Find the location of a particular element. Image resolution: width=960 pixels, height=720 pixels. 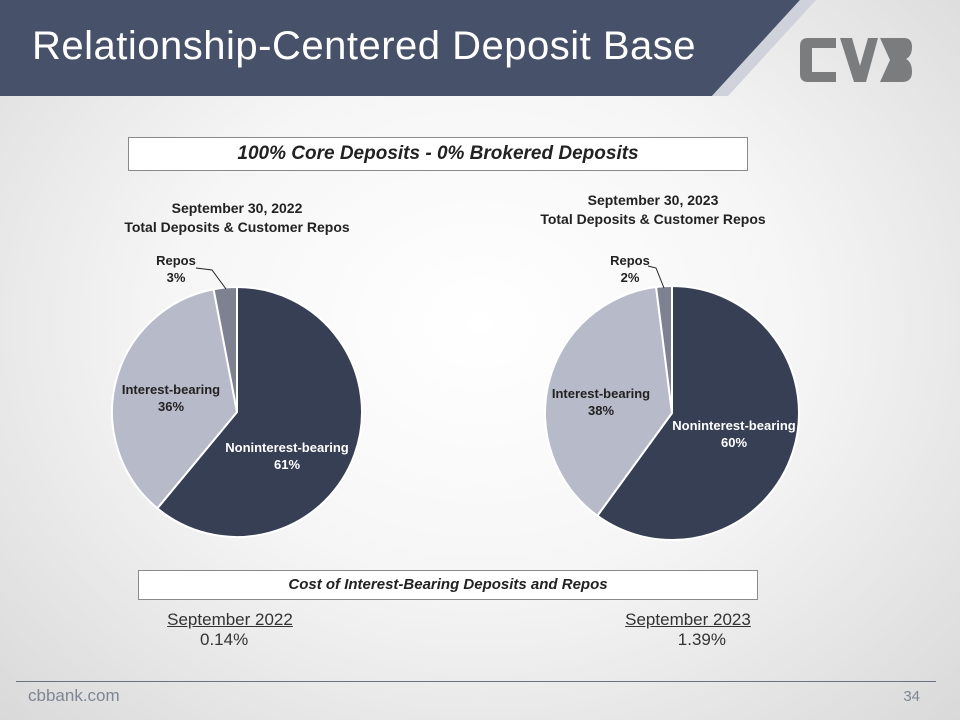

pie-1-label-noninterest-bearing: Noninterest-bearing 60% is located at coordinates (734, 434).